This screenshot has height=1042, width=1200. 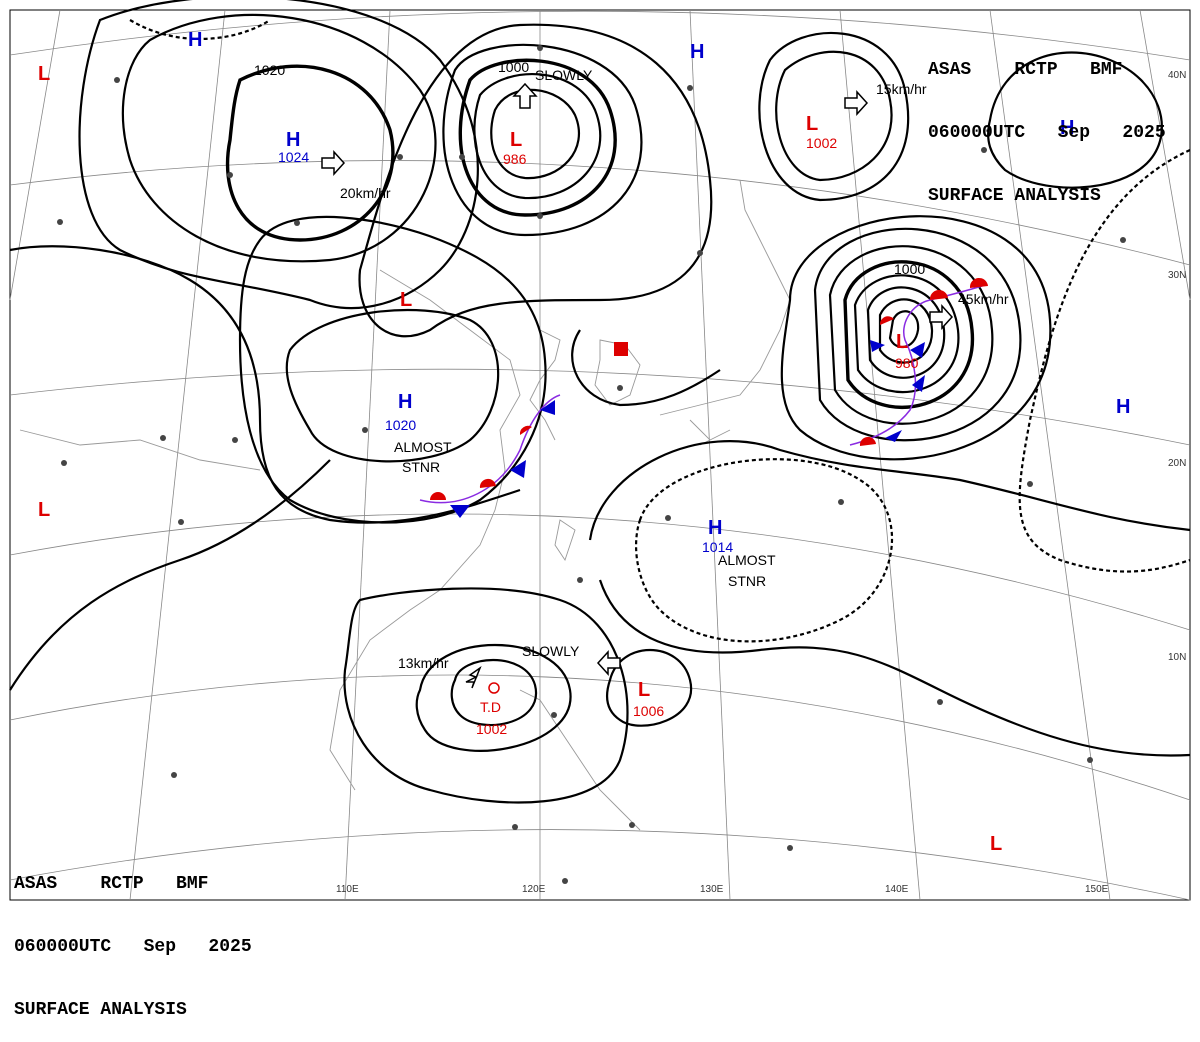 I want to click on fronts, so click(x=703, y=397).